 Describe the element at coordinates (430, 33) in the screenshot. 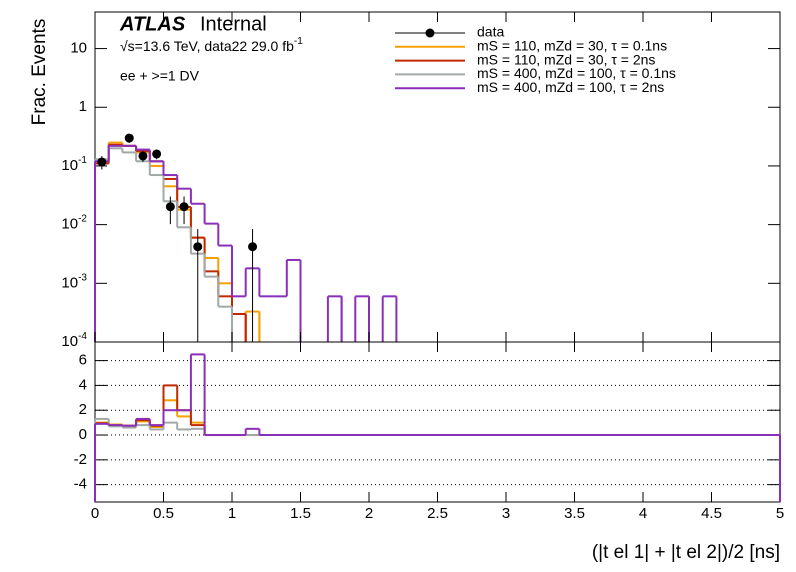

I see `legend-marker` at that location.